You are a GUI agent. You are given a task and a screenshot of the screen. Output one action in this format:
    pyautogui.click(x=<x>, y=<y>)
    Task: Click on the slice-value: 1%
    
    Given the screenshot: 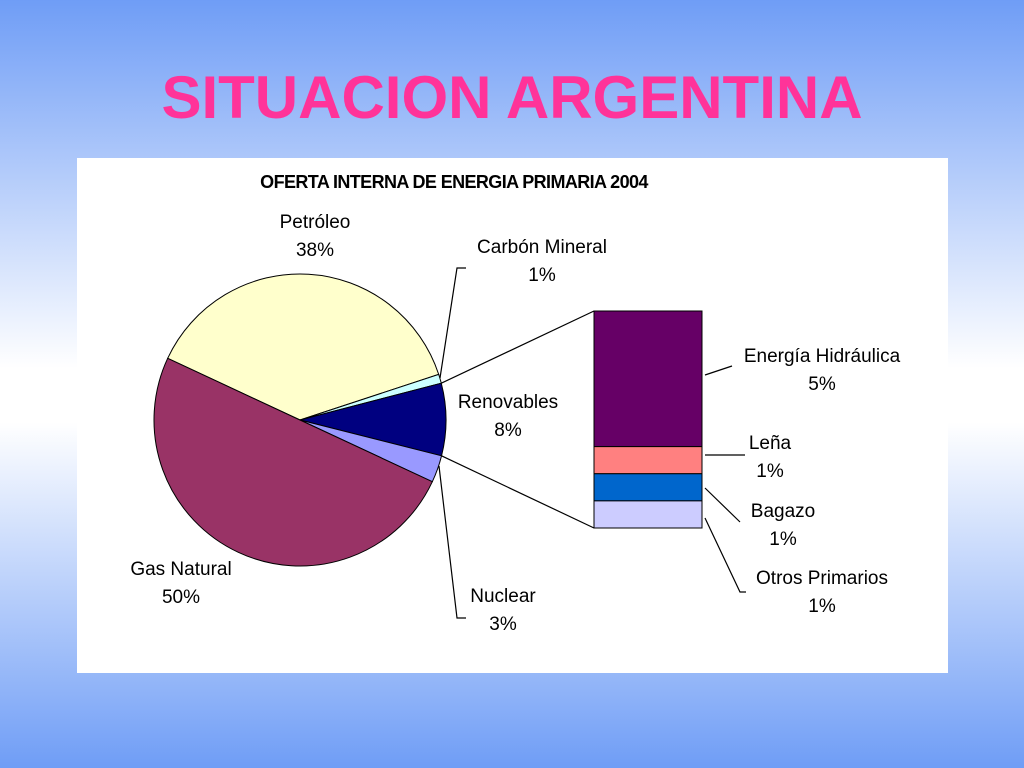 What is the action you would take?
    pyautogui.click(x=542, y=275)
    